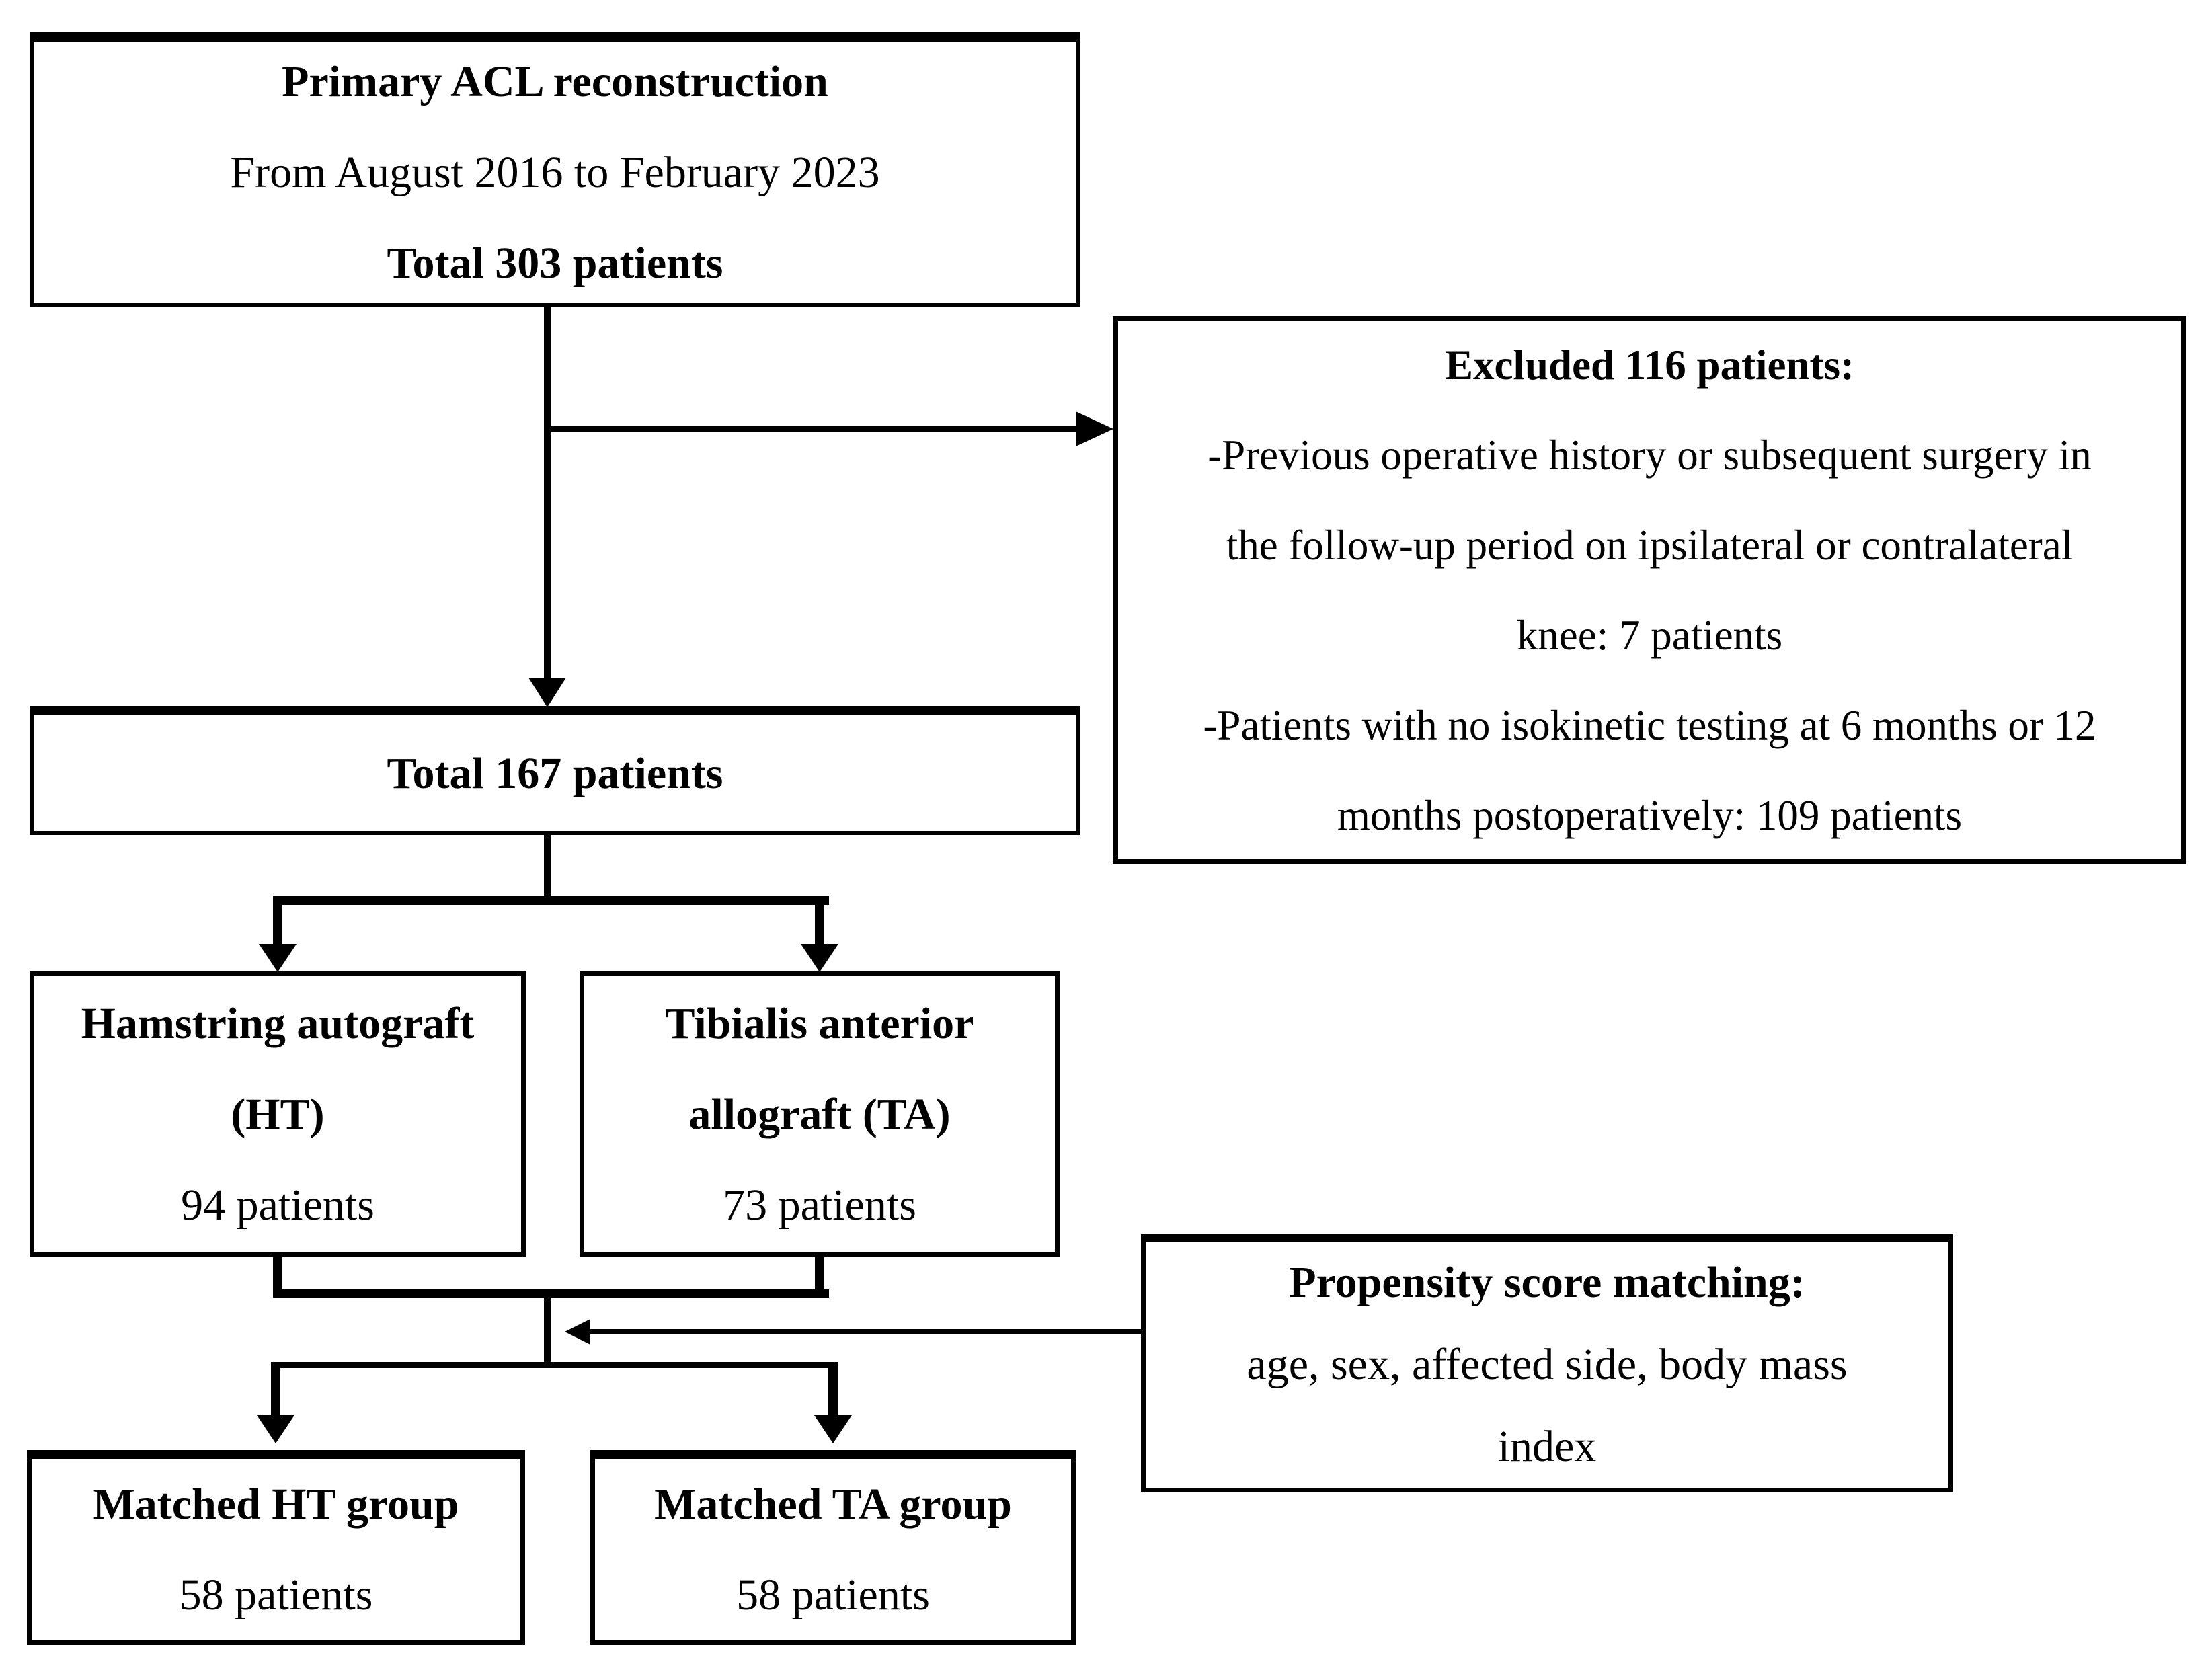 The image size is (2212, 1676). What do you see at coordinates (547, 866) in the screenshot?
I see `connector-total-down` at bounding box center [547, 866].